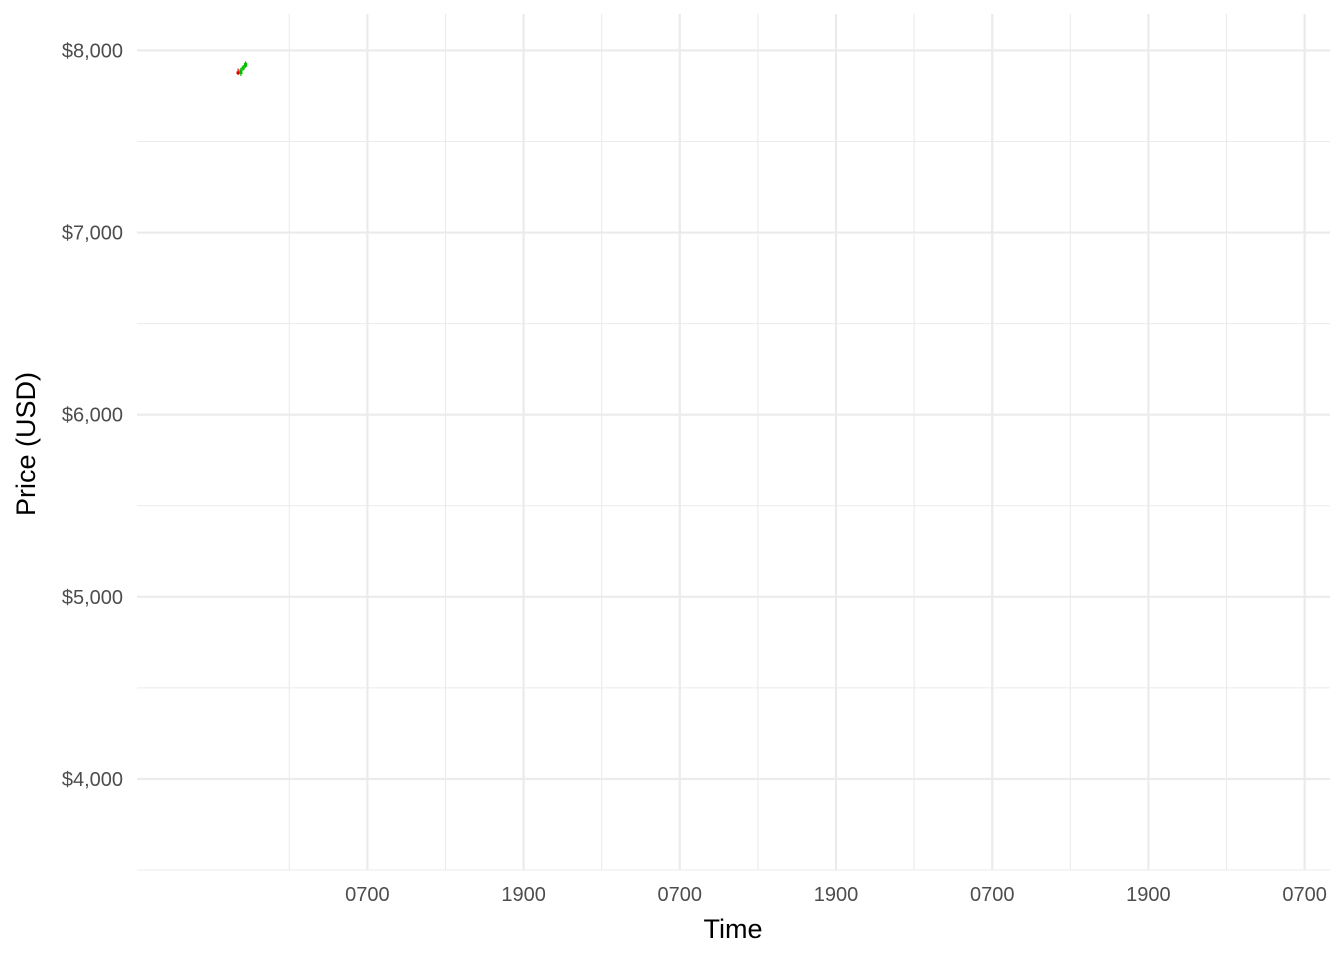 Image resolution: width=1344 pixels, height=960 pixels. I want to click on y-tick-label: $7,000, so click(92, 234).